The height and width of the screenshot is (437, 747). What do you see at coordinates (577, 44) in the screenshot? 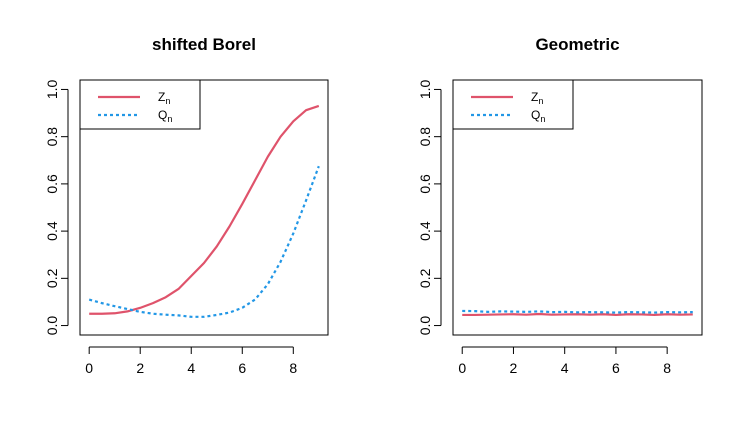
I see `chart-title: Geometric` at bounding box center [577, 44].